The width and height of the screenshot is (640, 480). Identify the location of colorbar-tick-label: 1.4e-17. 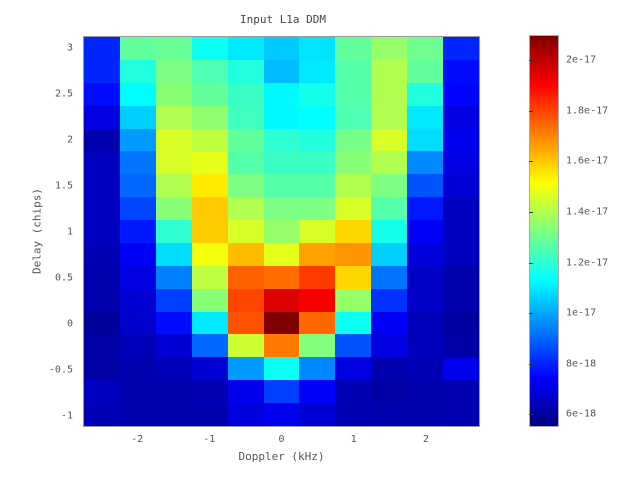
(587, 212).